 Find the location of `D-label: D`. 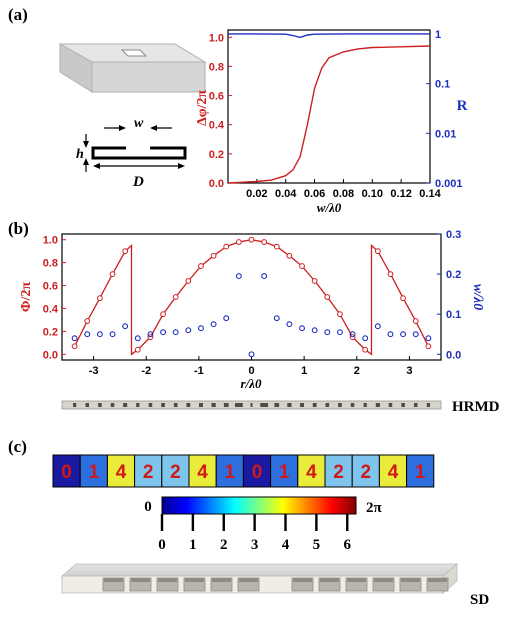

D-label: D is located at coordinates (138, 182).